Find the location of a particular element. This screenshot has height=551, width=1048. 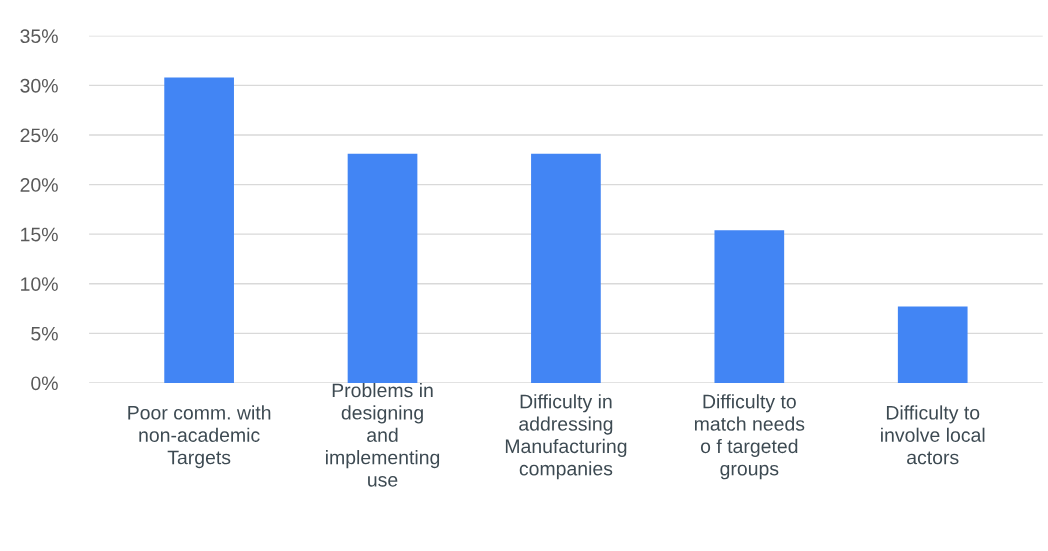

x-tick-label: Problems in designing and implementing use is located at coordinates (383, 434).